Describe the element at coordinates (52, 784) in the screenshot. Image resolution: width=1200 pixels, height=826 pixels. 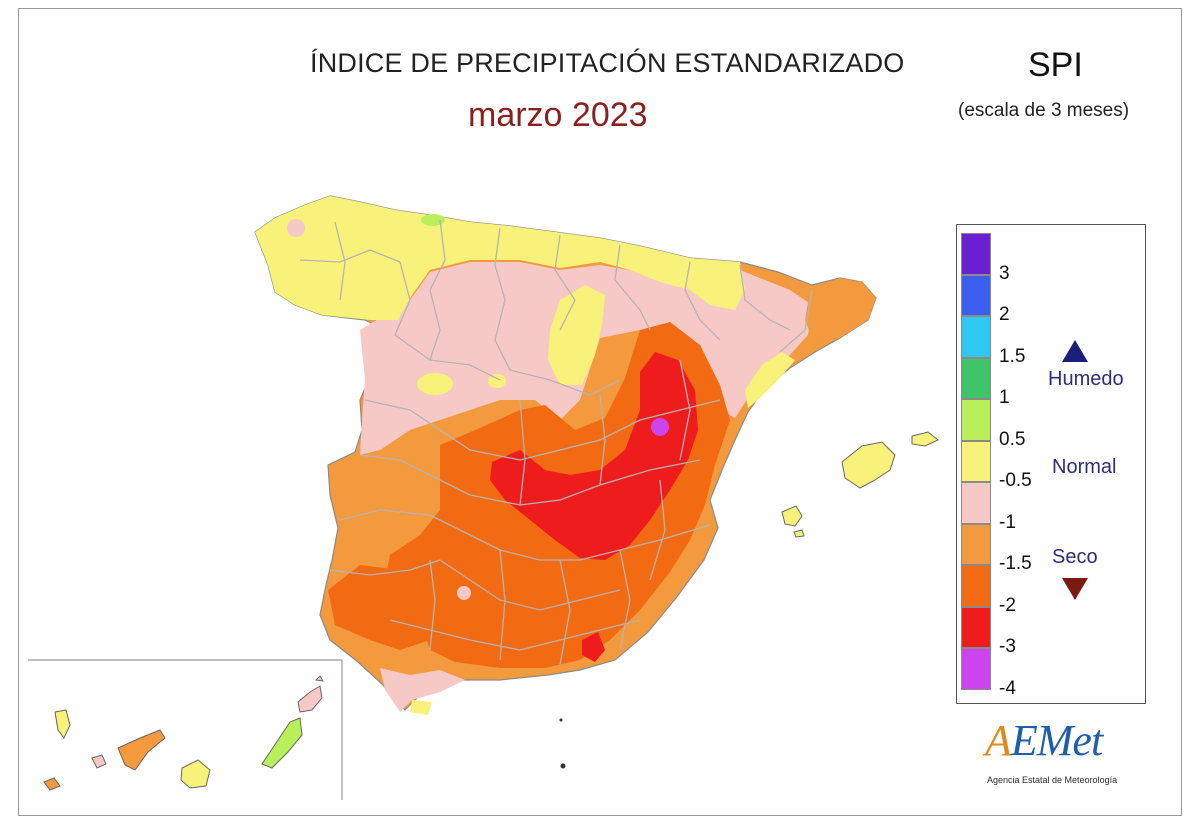
I see `island-el-hierro` at that location.